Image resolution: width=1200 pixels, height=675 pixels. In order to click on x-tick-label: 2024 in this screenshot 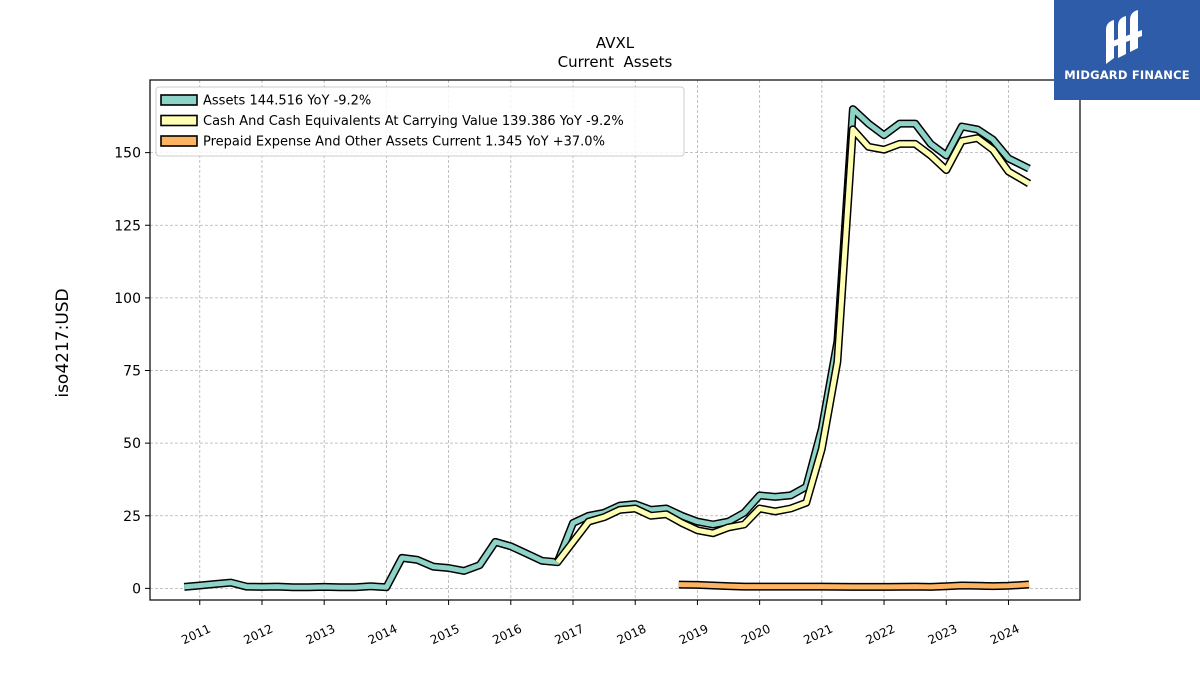, I will do `click(1005, 635)`.